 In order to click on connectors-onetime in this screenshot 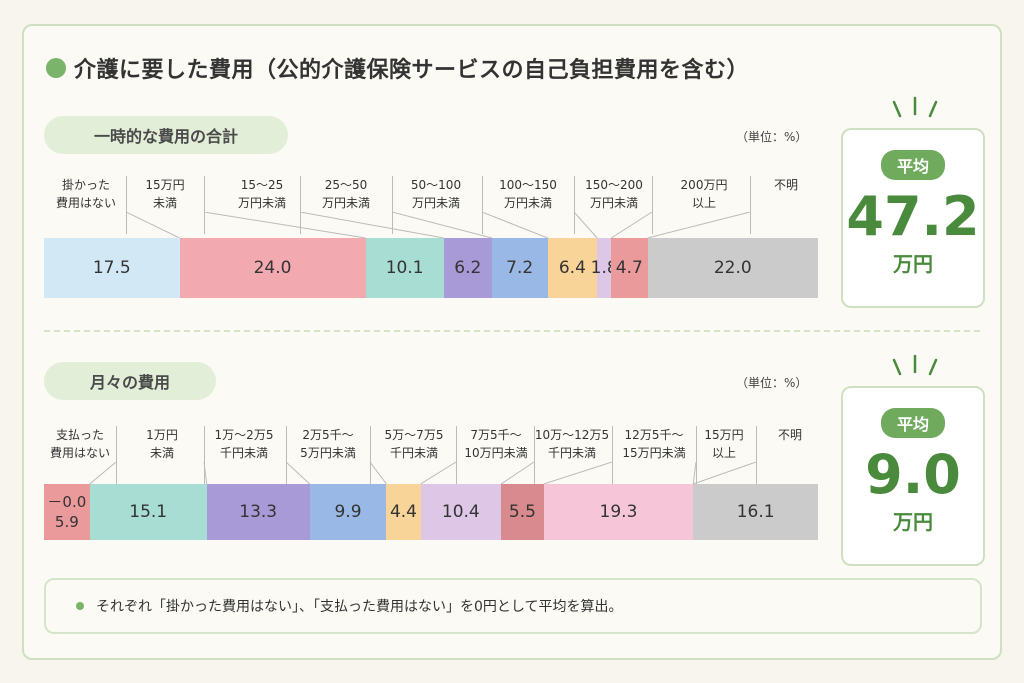, I will do `click(438, 225)`.